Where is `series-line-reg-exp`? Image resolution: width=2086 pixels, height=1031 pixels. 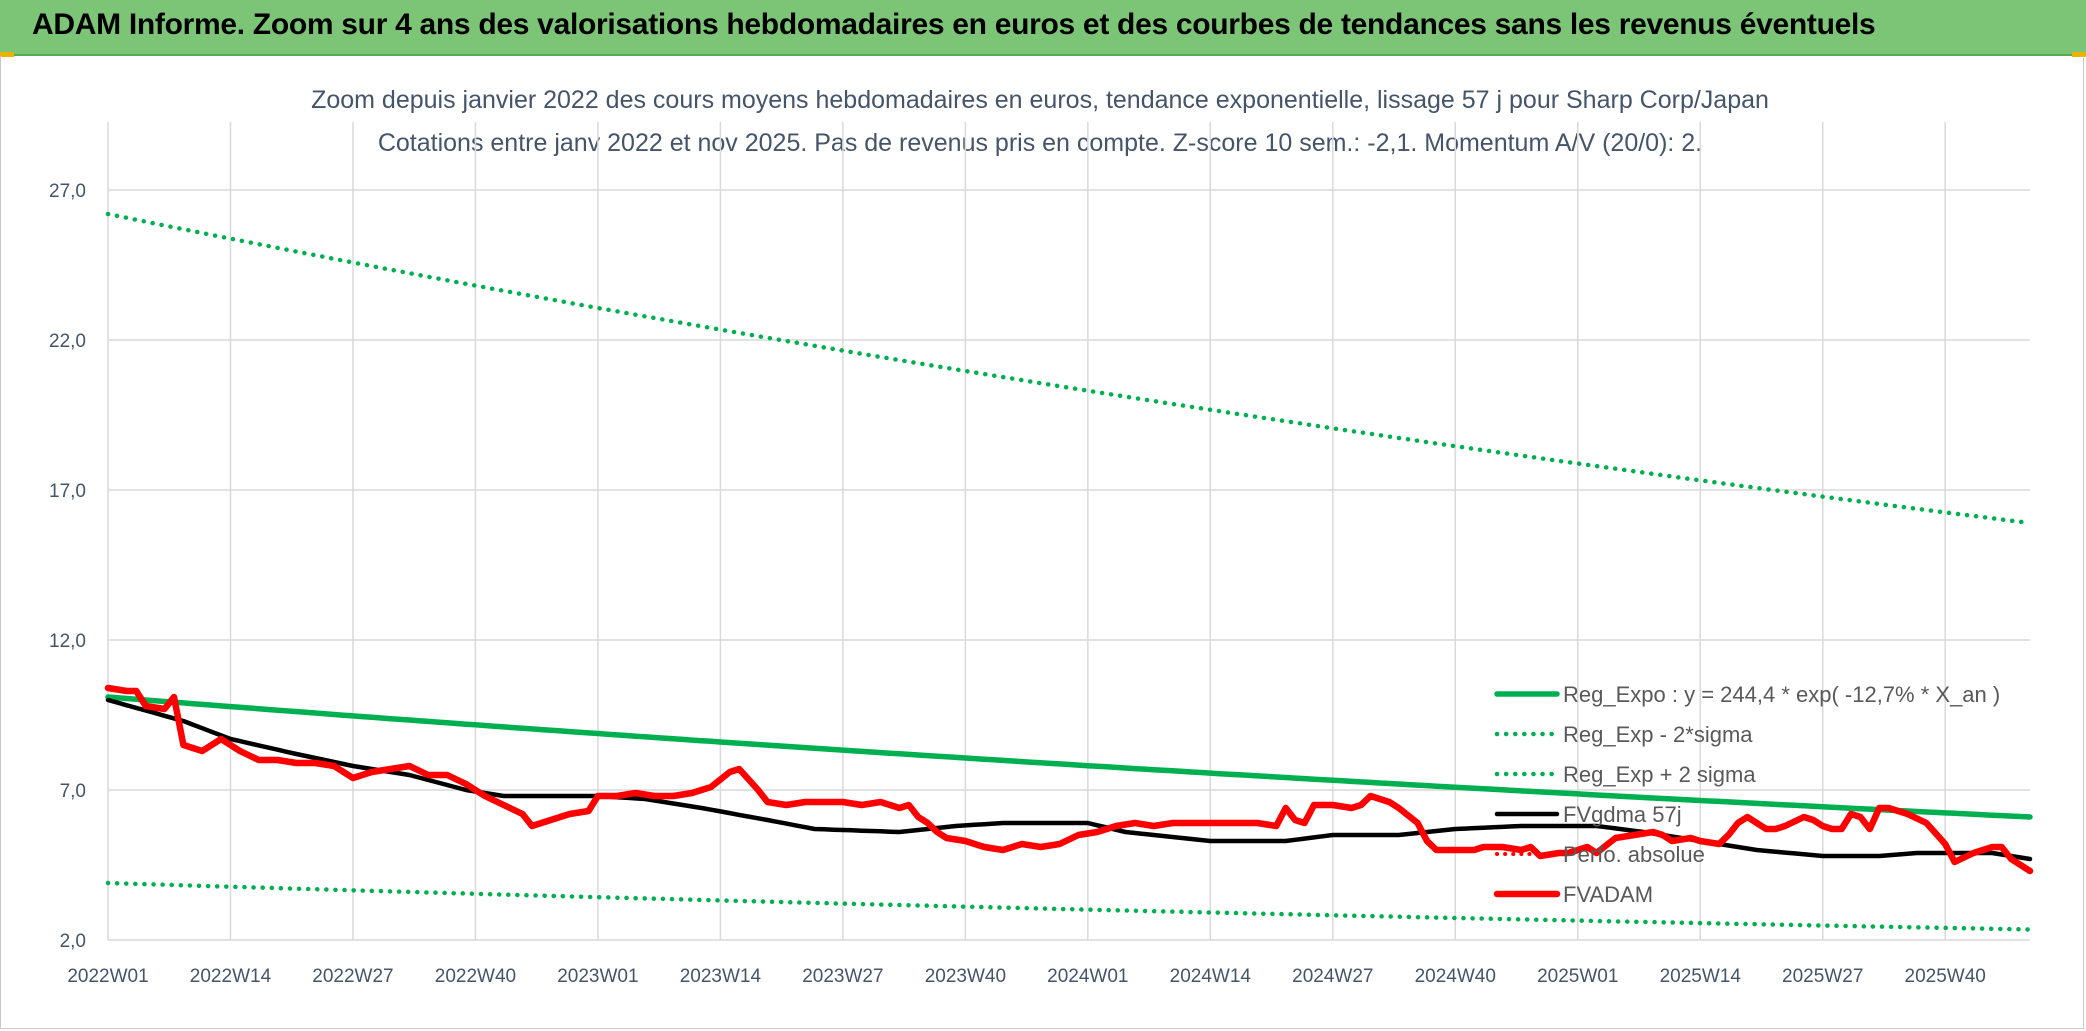 series-line-reg-exp is located at coordinates (1069, 906).